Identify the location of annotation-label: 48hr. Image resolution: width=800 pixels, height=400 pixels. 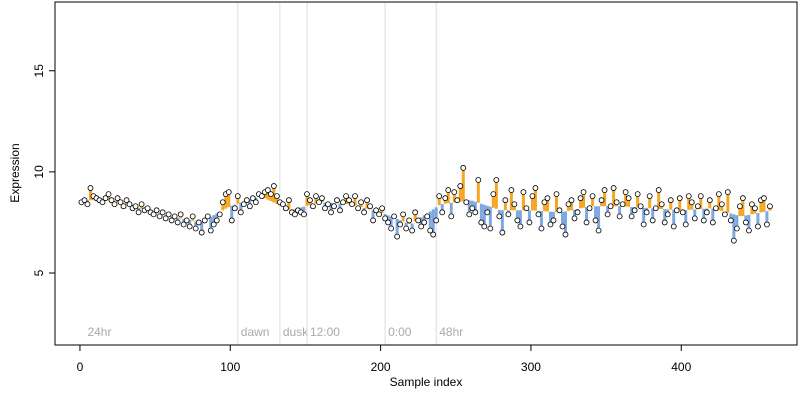
(451, 332).